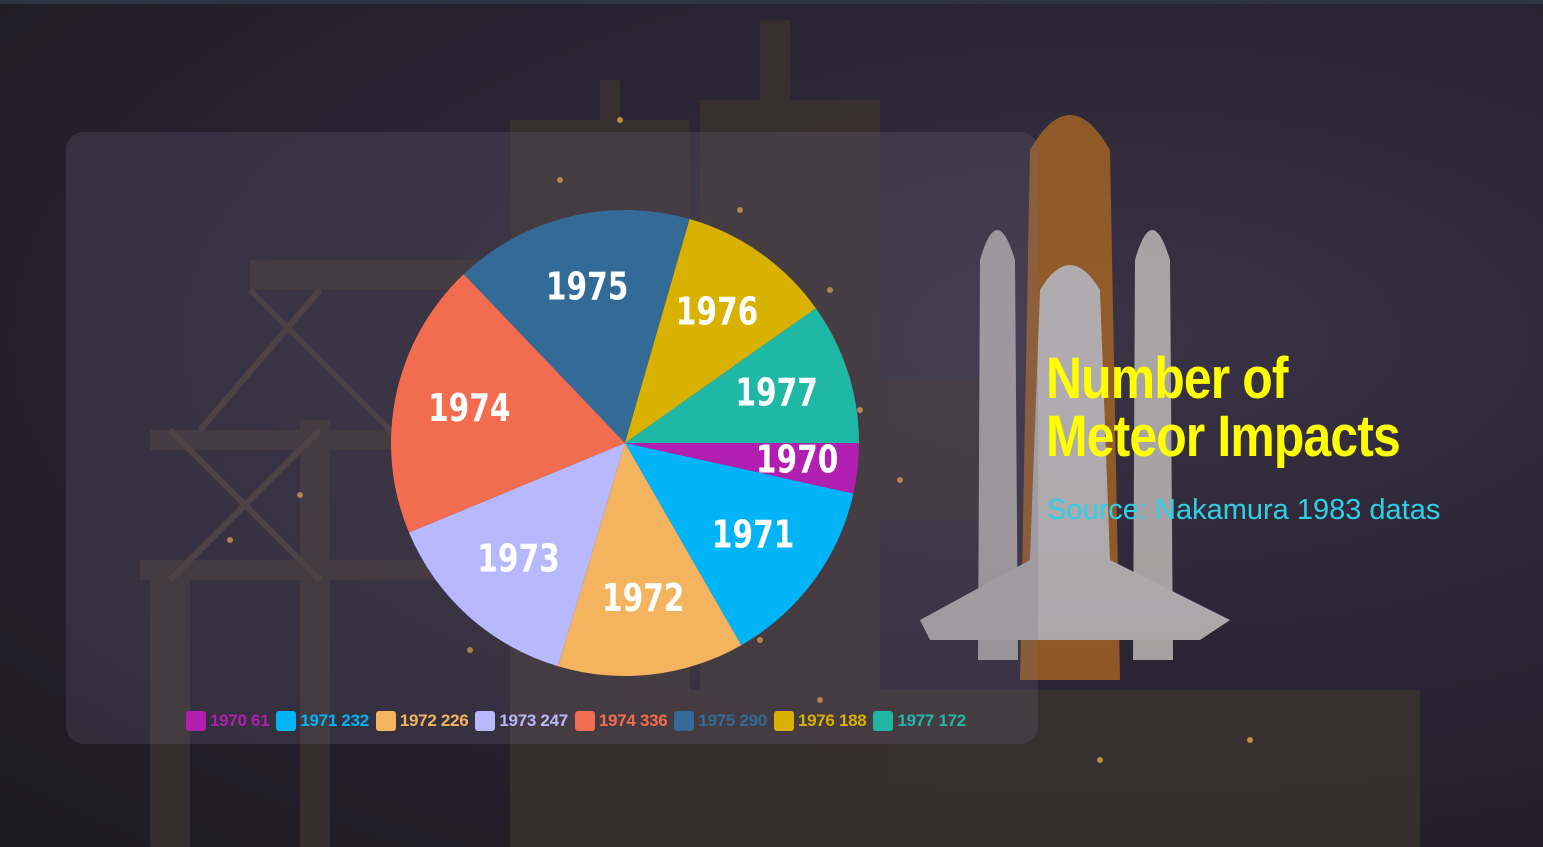 This screenshot has height=847, width=1543. I want to click on slice-label-1976: 1976, so click(717, 312).